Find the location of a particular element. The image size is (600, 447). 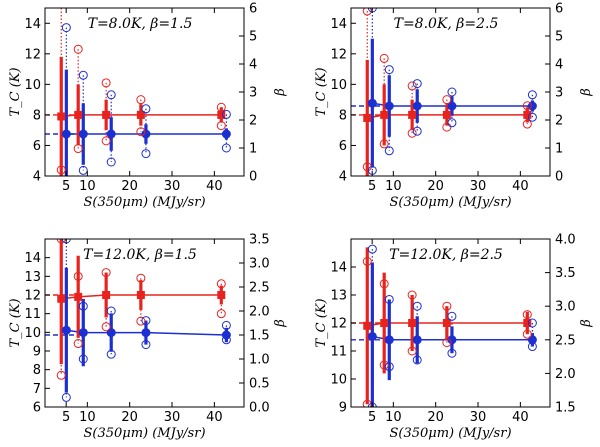

y-left-tick-label: 14 is located at coordinates (32, 24).